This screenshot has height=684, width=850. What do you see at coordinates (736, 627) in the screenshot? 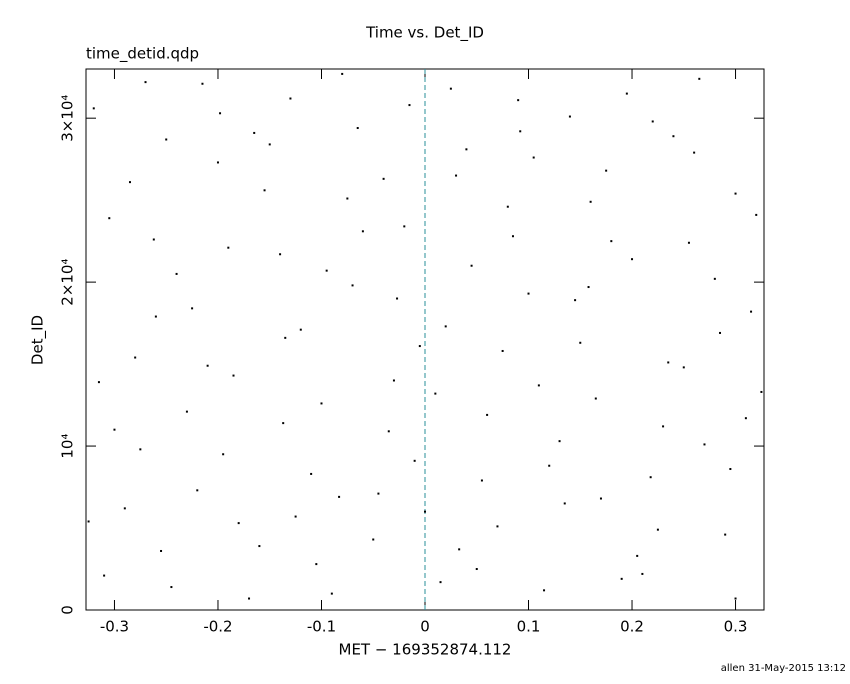
I see `x-tick-label: 0.3` at bounding box center [736, 627].